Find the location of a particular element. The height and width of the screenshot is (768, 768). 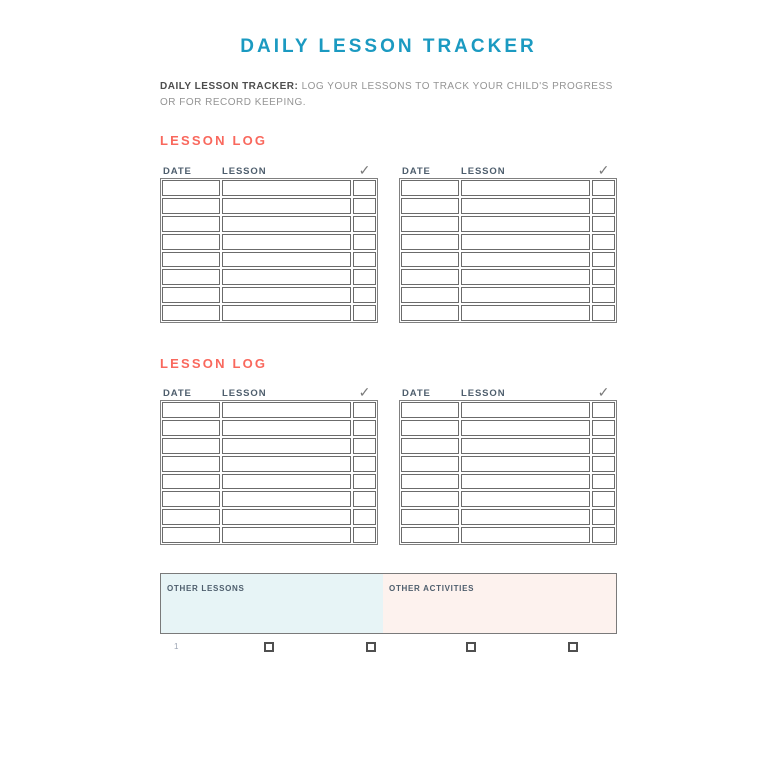

intro-lead-text: DAILY LESSON TRACKER: is located at coordinates (229, 86).